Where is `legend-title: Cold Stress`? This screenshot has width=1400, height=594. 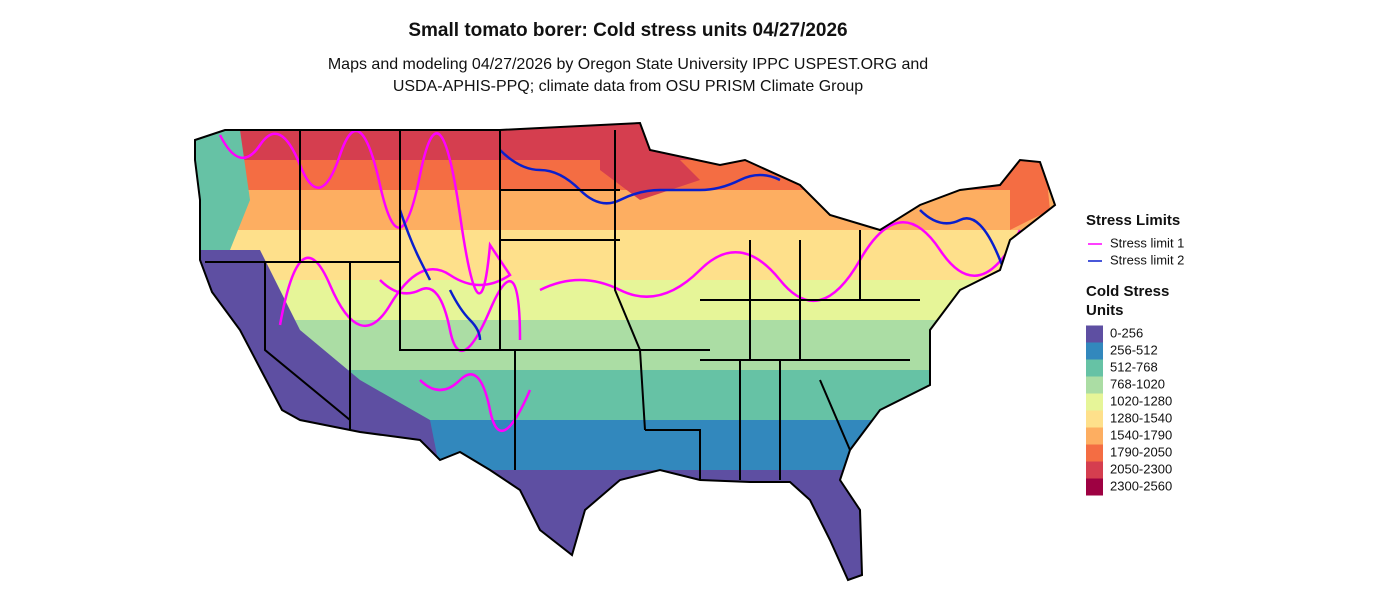
legend-title: Cold Stress is located at coordinates (1127, 291).